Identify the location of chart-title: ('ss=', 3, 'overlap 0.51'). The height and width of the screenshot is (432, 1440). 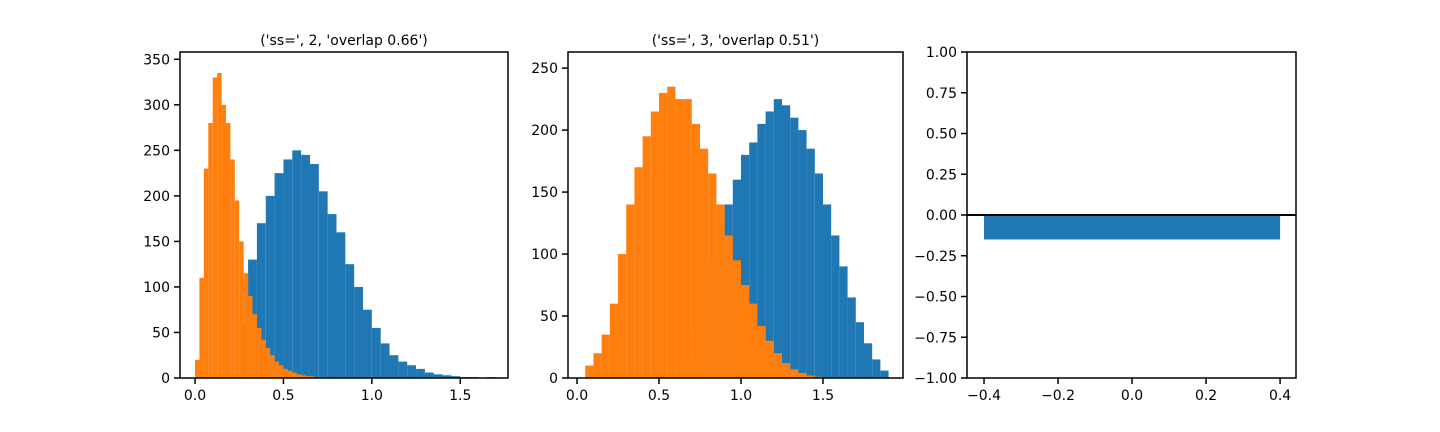
(736, 41).